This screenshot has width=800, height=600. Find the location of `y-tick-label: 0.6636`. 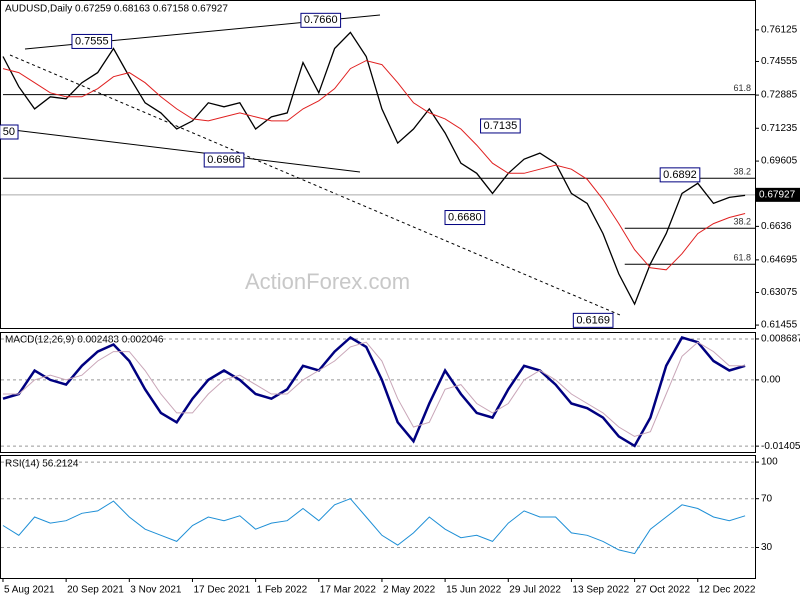

y-tick-label: 0.6636 is located at coordinates (776, 226).